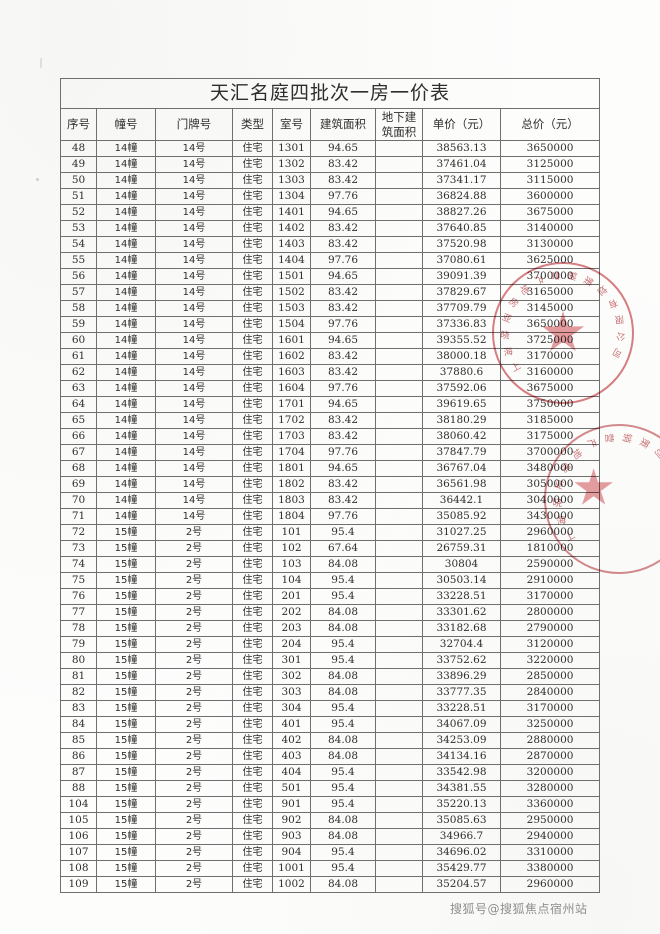  I want to click on cell-index: 85, so click(78, 740).